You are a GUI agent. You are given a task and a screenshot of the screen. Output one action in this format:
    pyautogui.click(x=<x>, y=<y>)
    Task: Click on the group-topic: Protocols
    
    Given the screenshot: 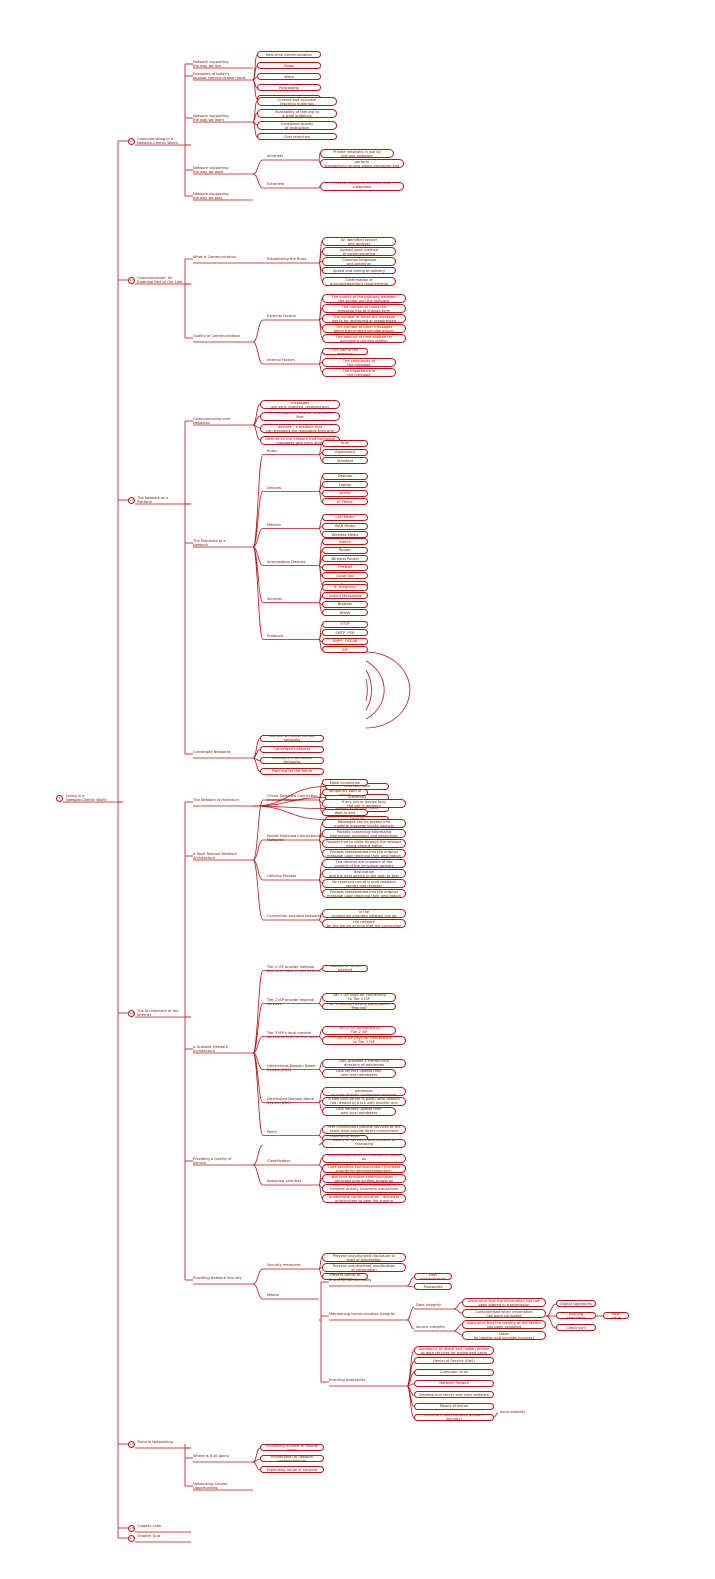 What is the action you would take?
    pyautogui.click(x=275, y=635)
    